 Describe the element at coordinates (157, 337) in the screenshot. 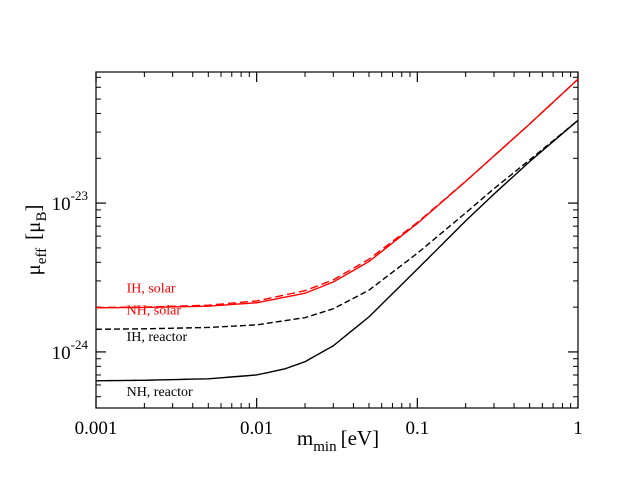

I see `curve-label: IH, reactor` at that location.